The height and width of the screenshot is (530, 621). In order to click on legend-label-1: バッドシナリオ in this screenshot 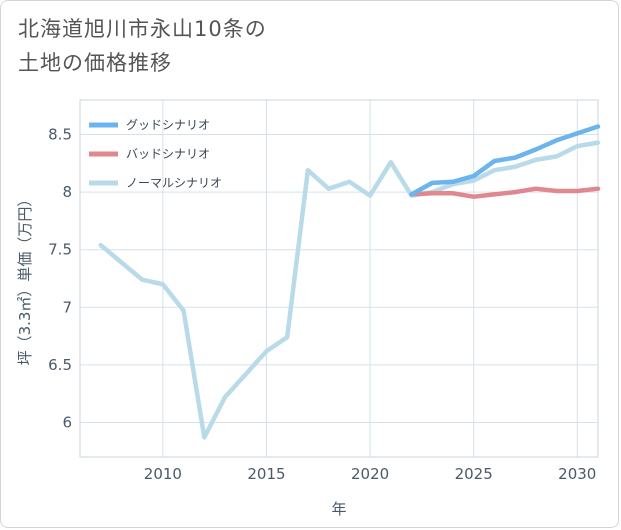, I will do `click(168, 154)`.